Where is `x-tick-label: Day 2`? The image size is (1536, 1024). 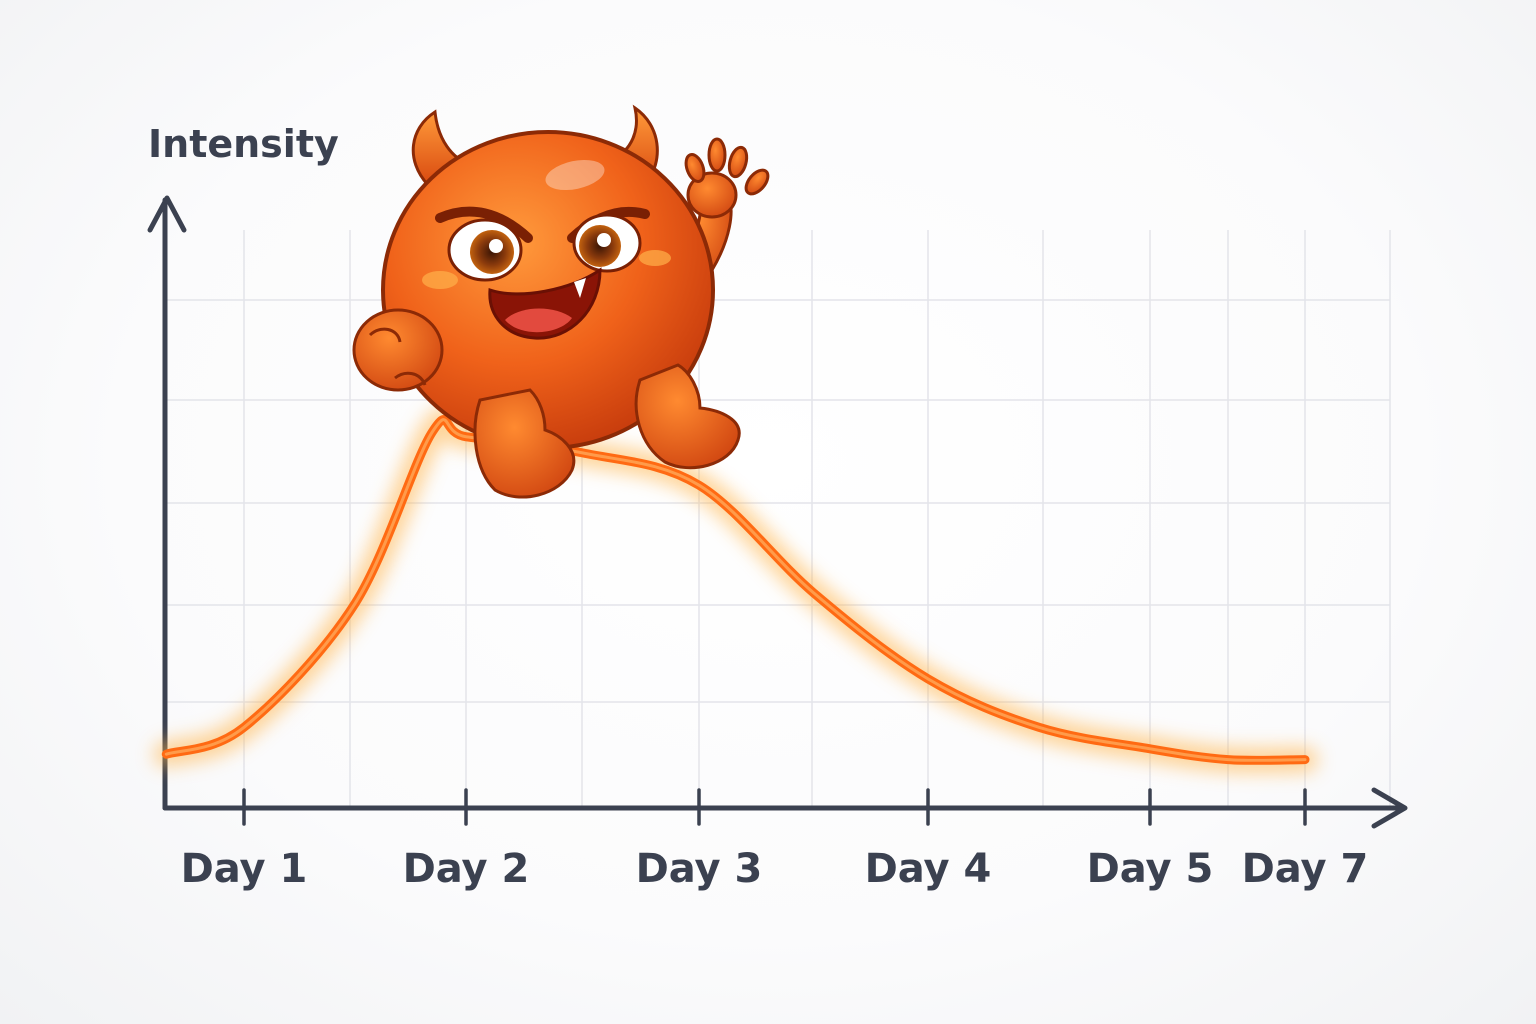
x-tick-label: Day 2 is located at coordinates (466, 869).